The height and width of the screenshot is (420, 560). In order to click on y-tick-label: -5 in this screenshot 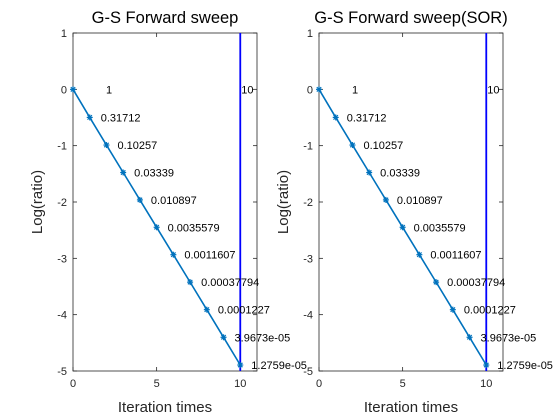, I will do `click(62, 372)`.